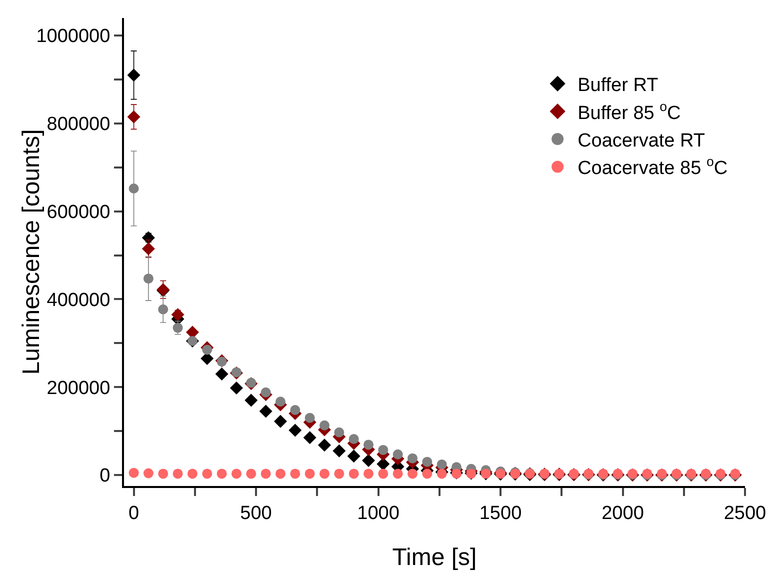  What do you see at coordinates (618, 85) in the screenshot?
I see `legend-label: Buffer RT` at bounding box center [618, 85].